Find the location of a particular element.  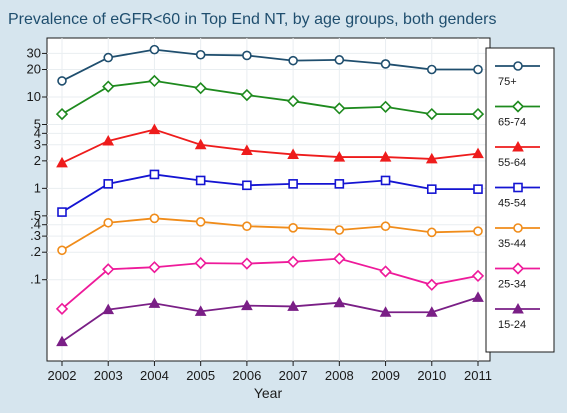

legend is located at coordinates (520, 200).